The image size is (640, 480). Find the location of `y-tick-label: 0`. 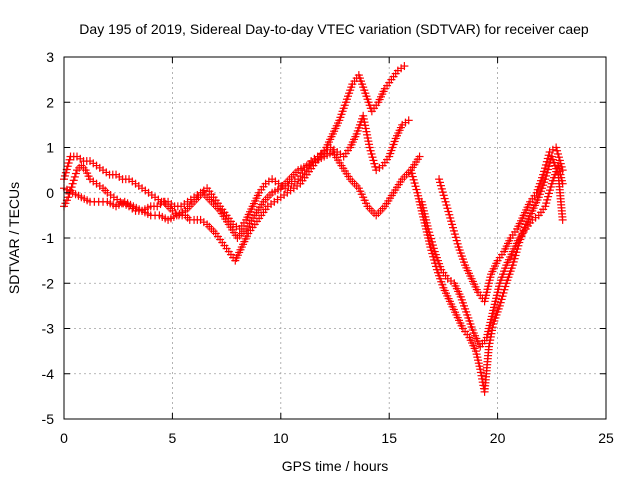

y-tick-label: 0 is located at coordinates (50, 193).